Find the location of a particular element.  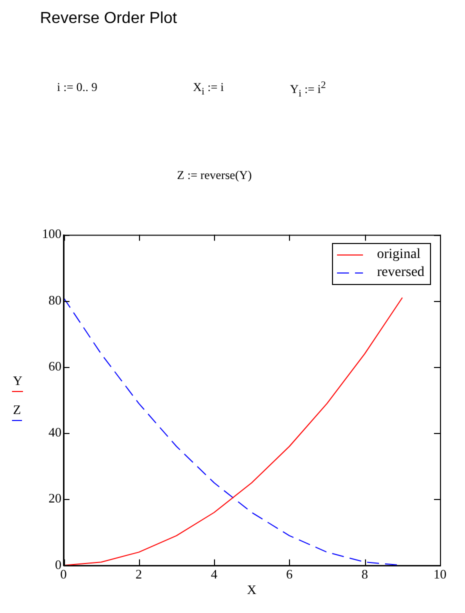

legend-label: reversed is located at coordinates (400, 272).